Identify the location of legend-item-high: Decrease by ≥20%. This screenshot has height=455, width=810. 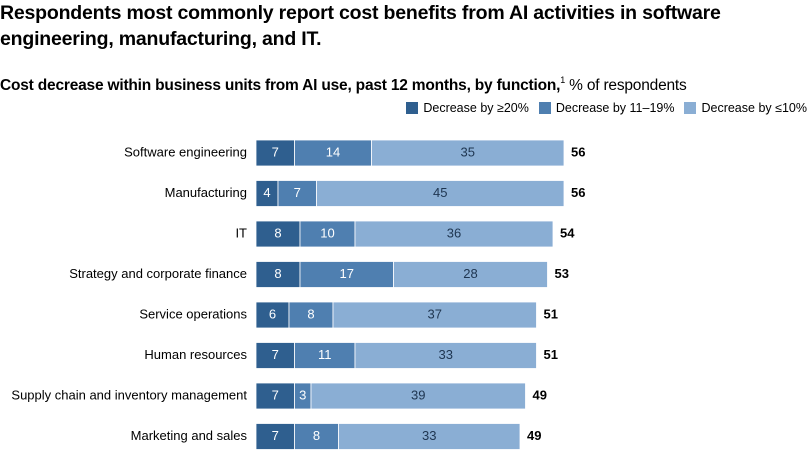
(467, 108).